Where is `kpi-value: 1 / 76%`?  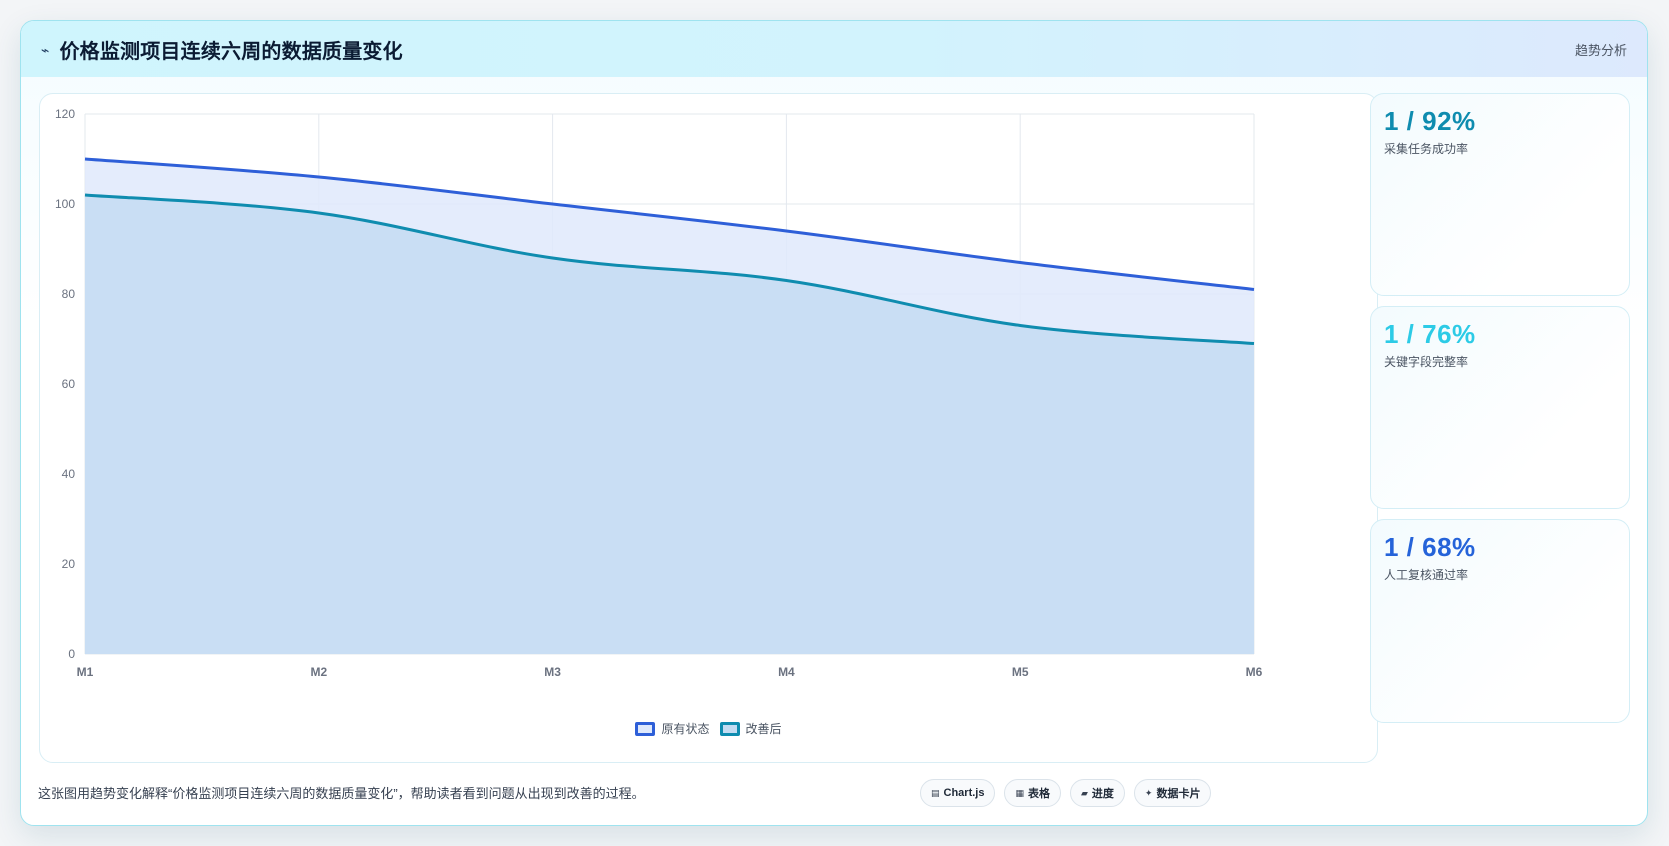
kpi-value: 1 / 76% is located at coordinates (1430, 334).